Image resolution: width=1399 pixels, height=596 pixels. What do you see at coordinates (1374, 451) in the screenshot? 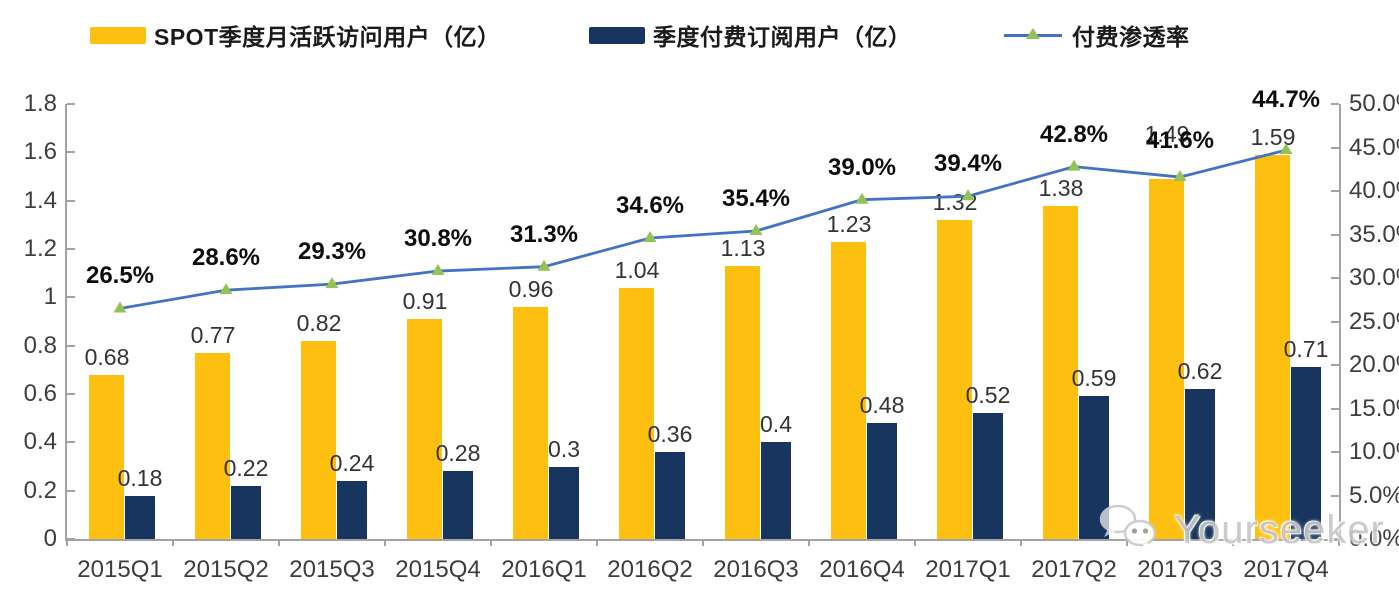
I see `y-axis-right-tick-label: 10.0%` at bounding box center [1374, 451].